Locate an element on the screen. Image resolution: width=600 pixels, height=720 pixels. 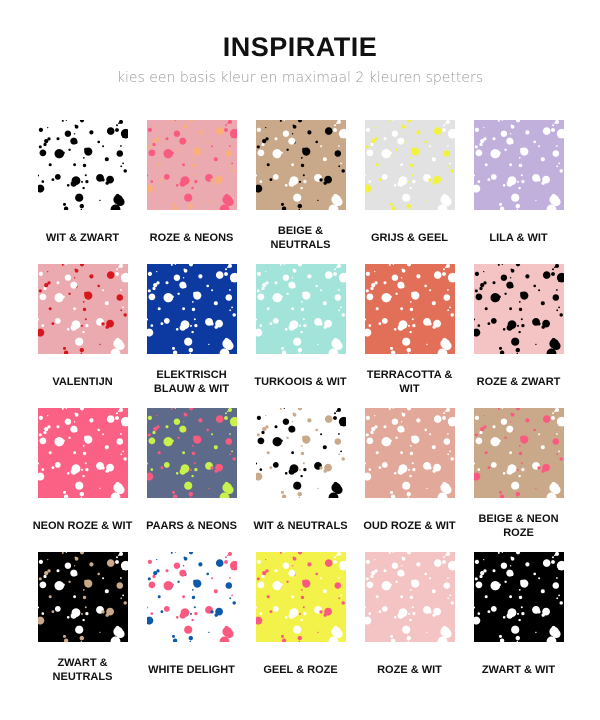
inspiration-item: TERRACOTTA & WIT is located at coordinates (409, 336).